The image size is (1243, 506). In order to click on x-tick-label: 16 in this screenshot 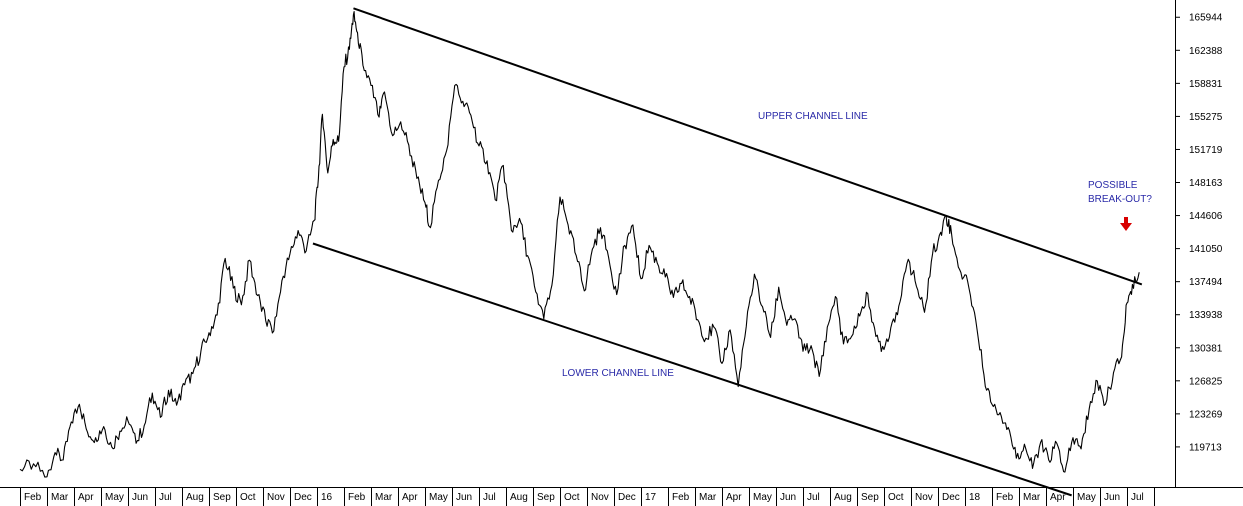, I will do `click(327, 497)`.